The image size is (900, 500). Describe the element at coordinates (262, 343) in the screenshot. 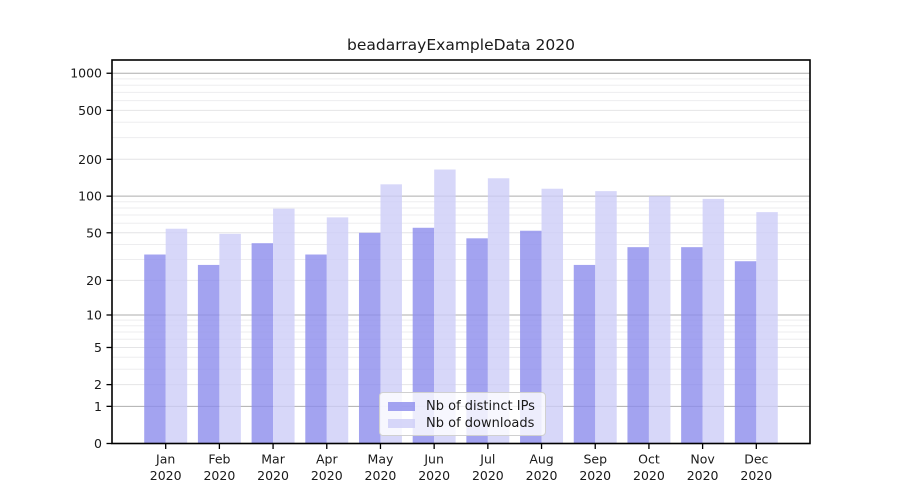

I see `bar-distinct-ips-mar` at that location.